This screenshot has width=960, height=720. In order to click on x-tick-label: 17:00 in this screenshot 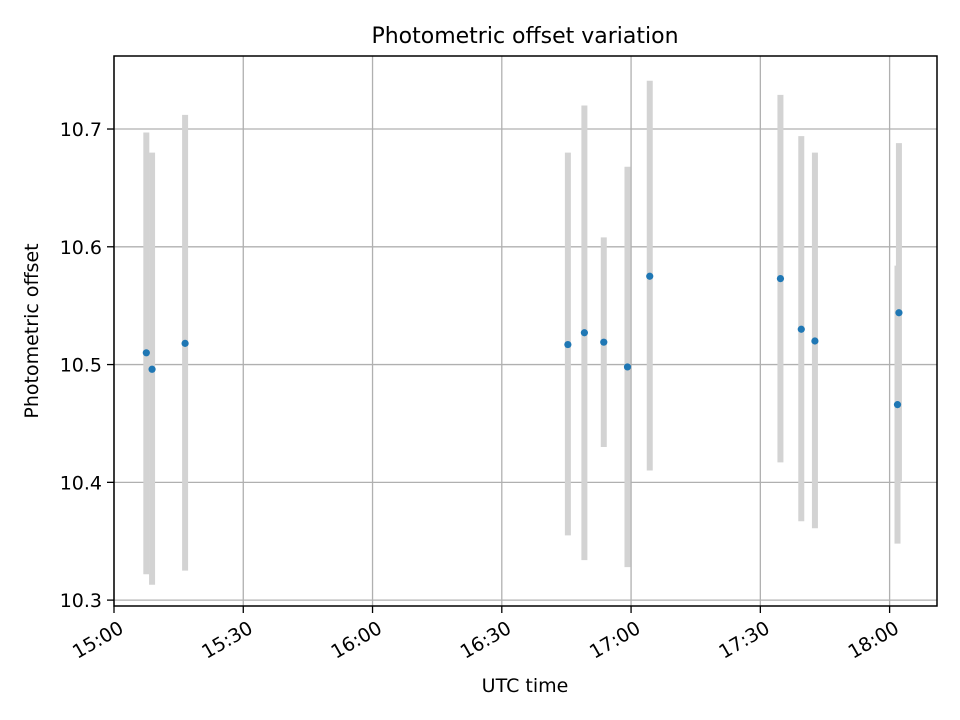, I will do `click(615, 640)`.